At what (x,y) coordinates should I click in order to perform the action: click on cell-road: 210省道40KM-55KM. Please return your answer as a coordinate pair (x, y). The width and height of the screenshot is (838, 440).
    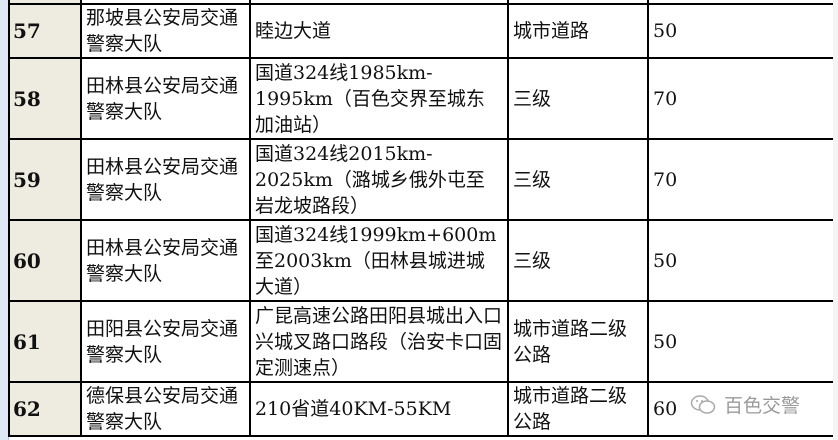
    Looking at the image, I should click on (379, 409).